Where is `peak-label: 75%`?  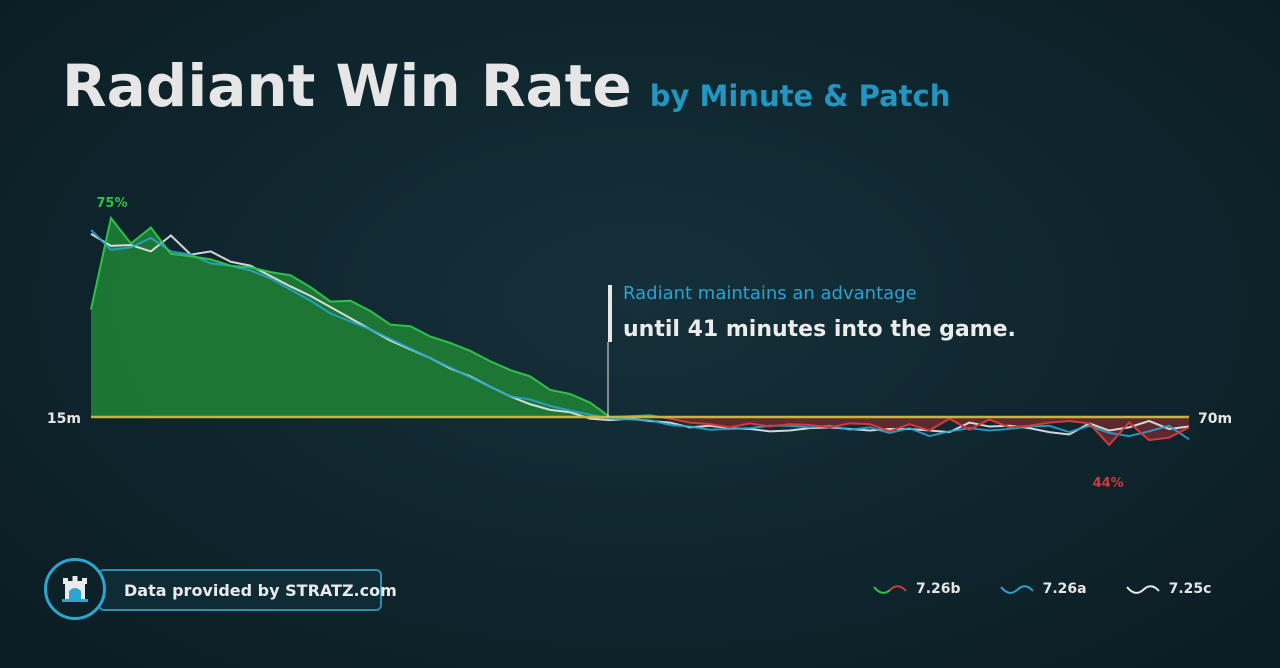
peak-label: 75% is located at coordinates (111, 203).